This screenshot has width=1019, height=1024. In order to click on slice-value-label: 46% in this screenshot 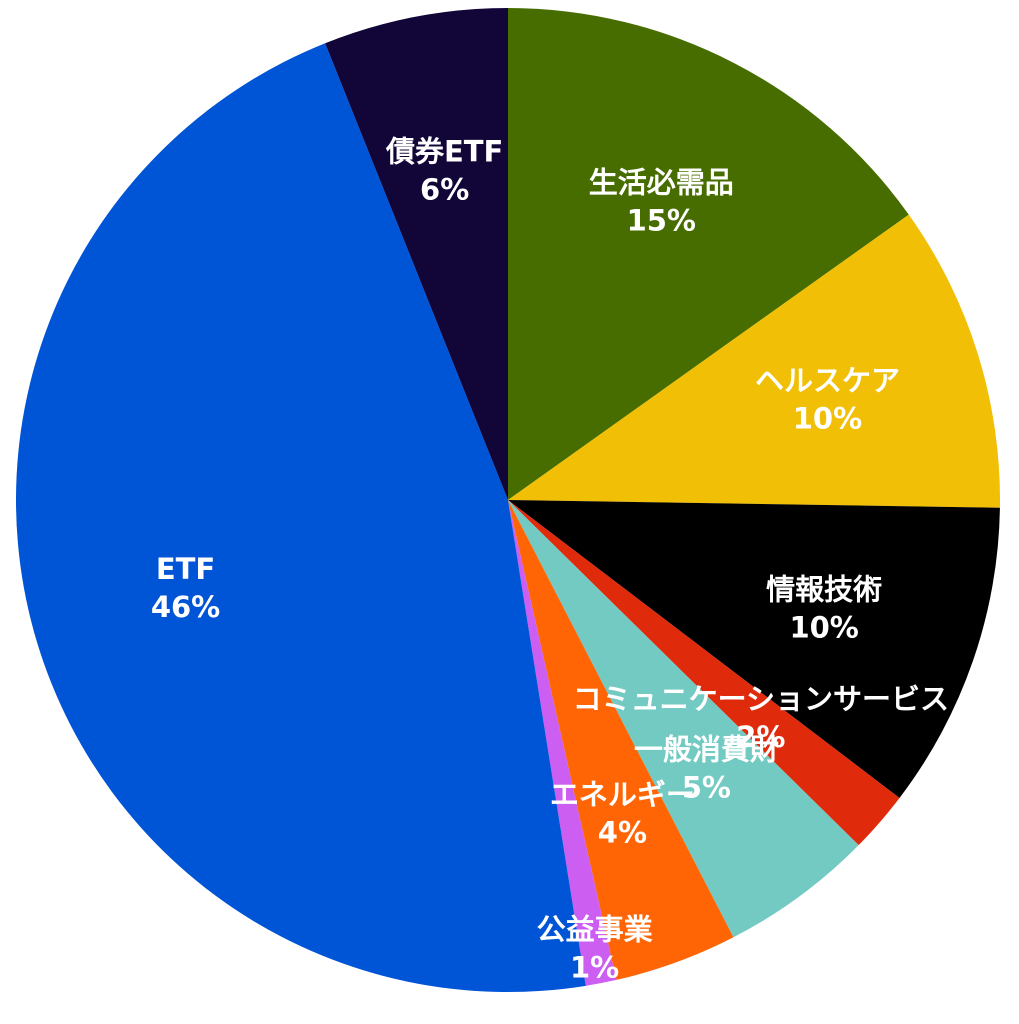, I will do `click(185, 607)`.